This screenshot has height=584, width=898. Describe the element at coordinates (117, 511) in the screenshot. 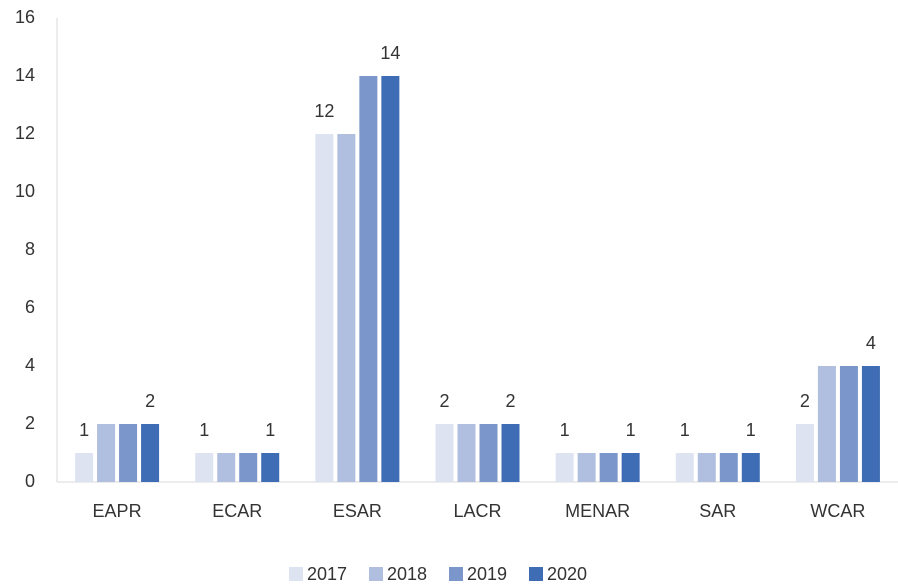

I see `x-tick-label: EAPR` at that location.